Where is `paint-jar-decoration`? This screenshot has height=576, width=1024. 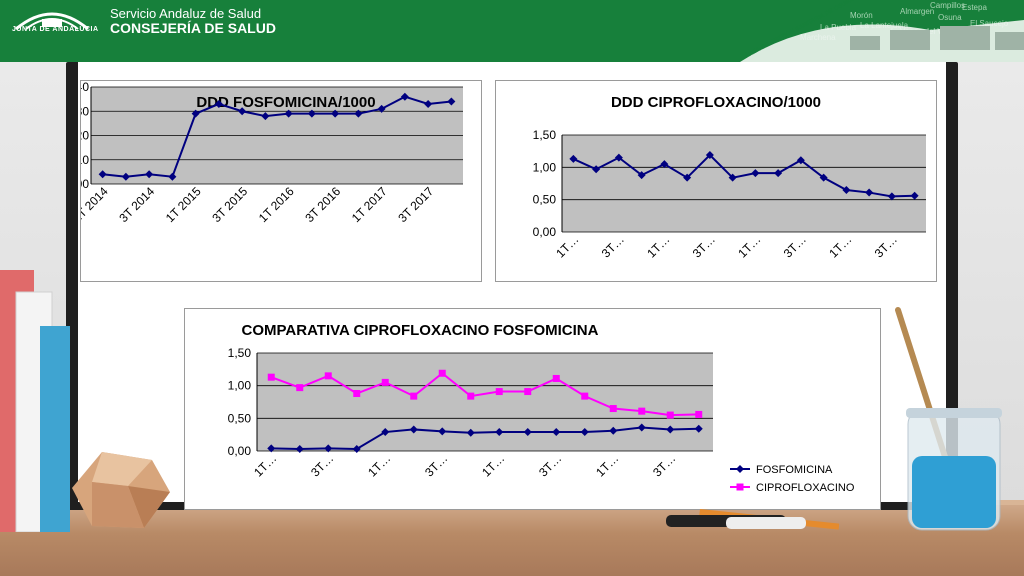 paint-jar-decoration is located at coordinates (948, 419).